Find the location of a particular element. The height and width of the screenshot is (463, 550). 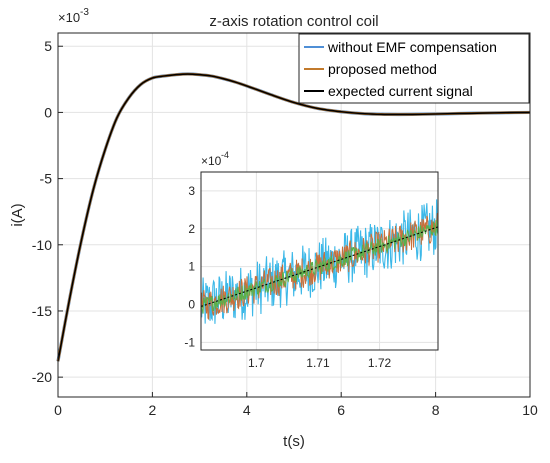

main-y-tick-label: 0 is located at coordinates (48, 112).